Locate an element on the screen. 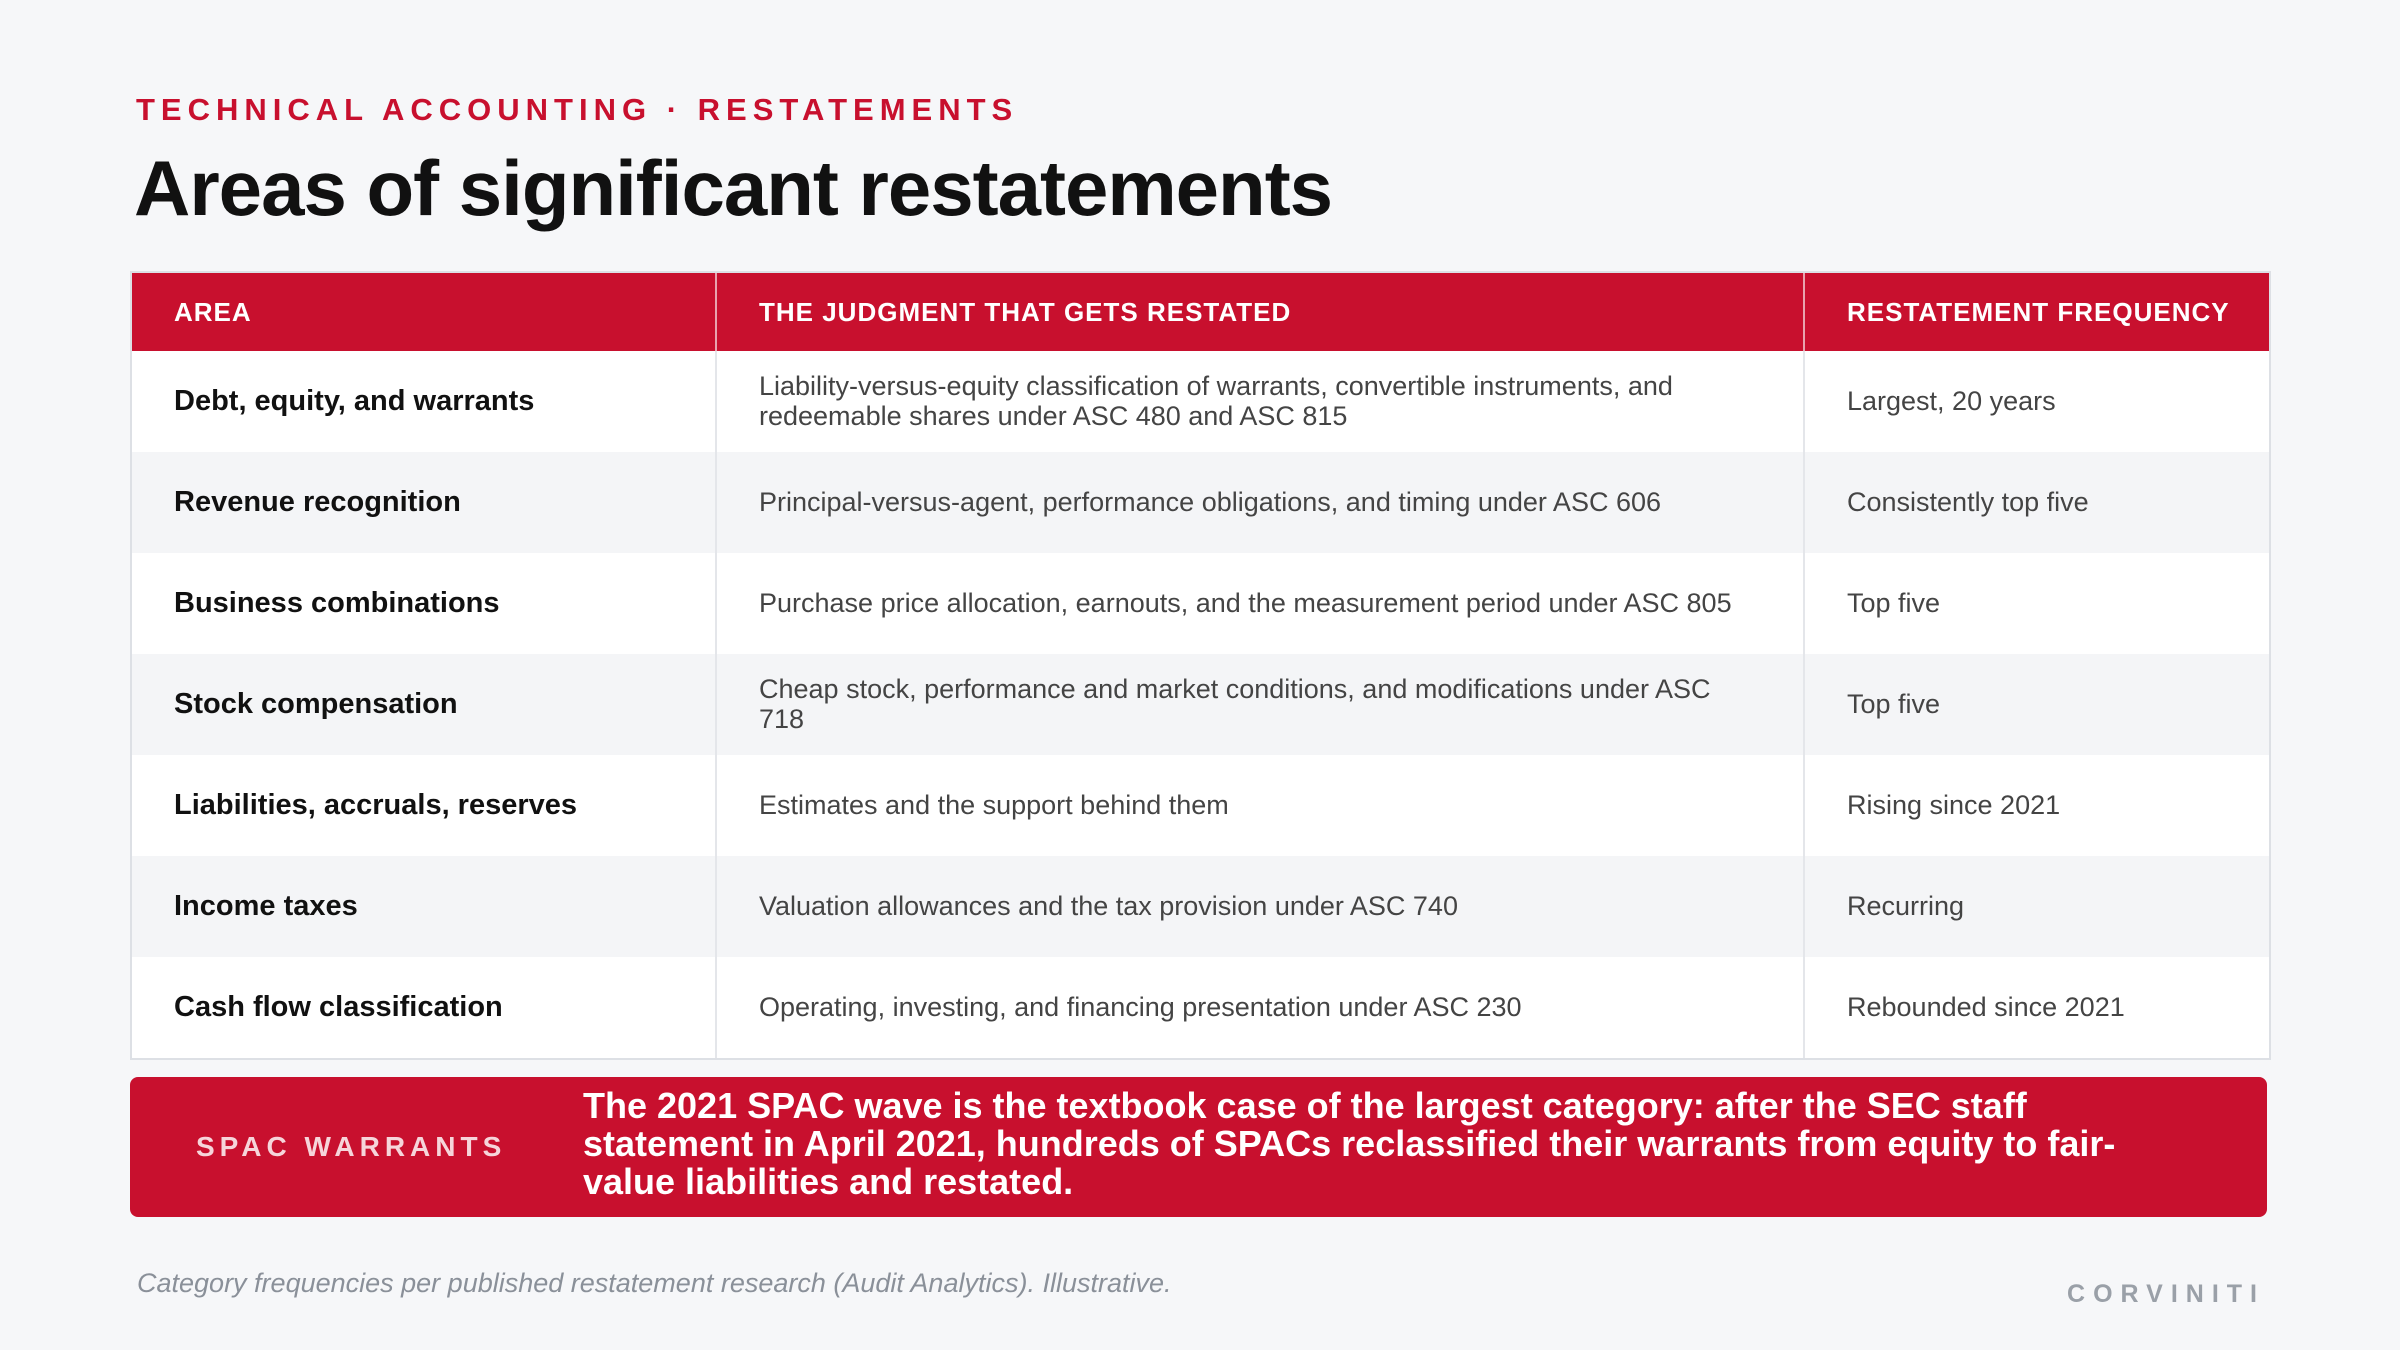 This screenshot has height=1350, width=2400. column-header-area: AREA is located at coordinates (424, 312).